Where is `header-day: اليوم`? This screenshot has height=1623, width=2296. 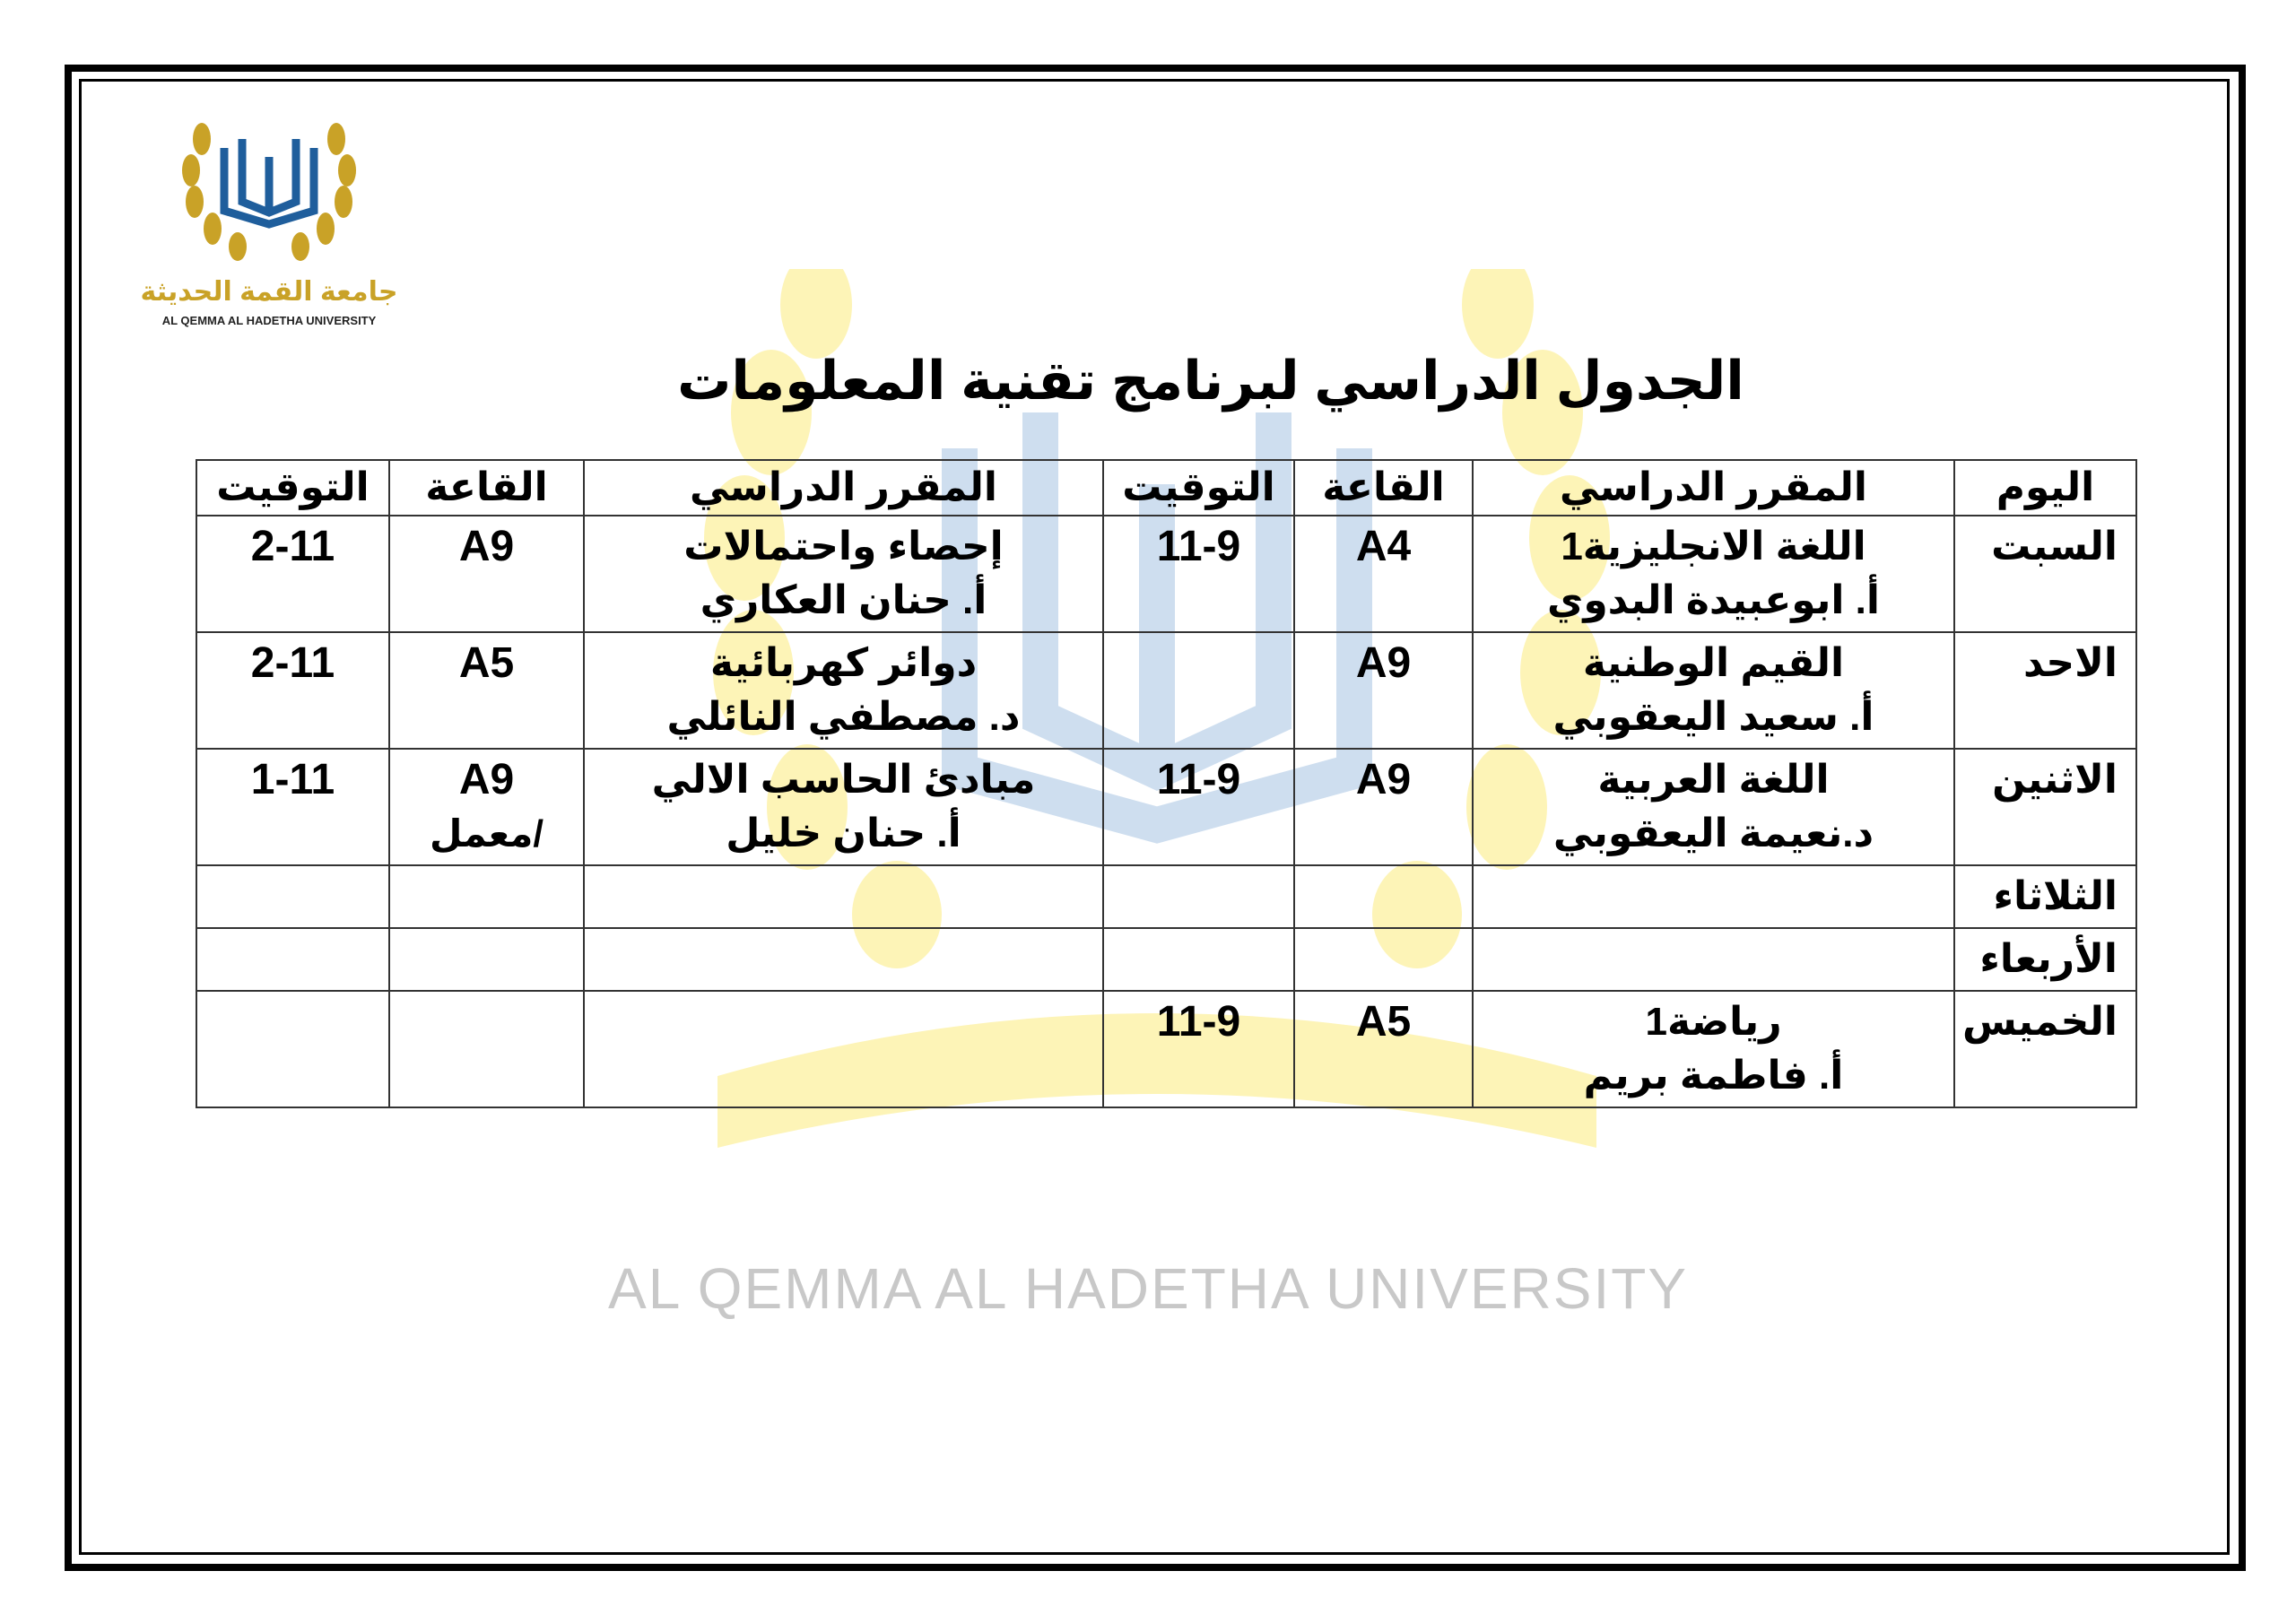 header-day: اليوم is located at coordinates (2045, 487).